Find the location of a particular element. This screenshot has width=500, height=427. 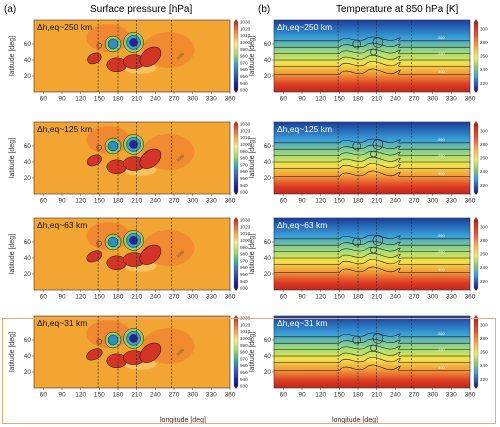

colorbar-tick-label: 960 is located at coordinates (244, 171).